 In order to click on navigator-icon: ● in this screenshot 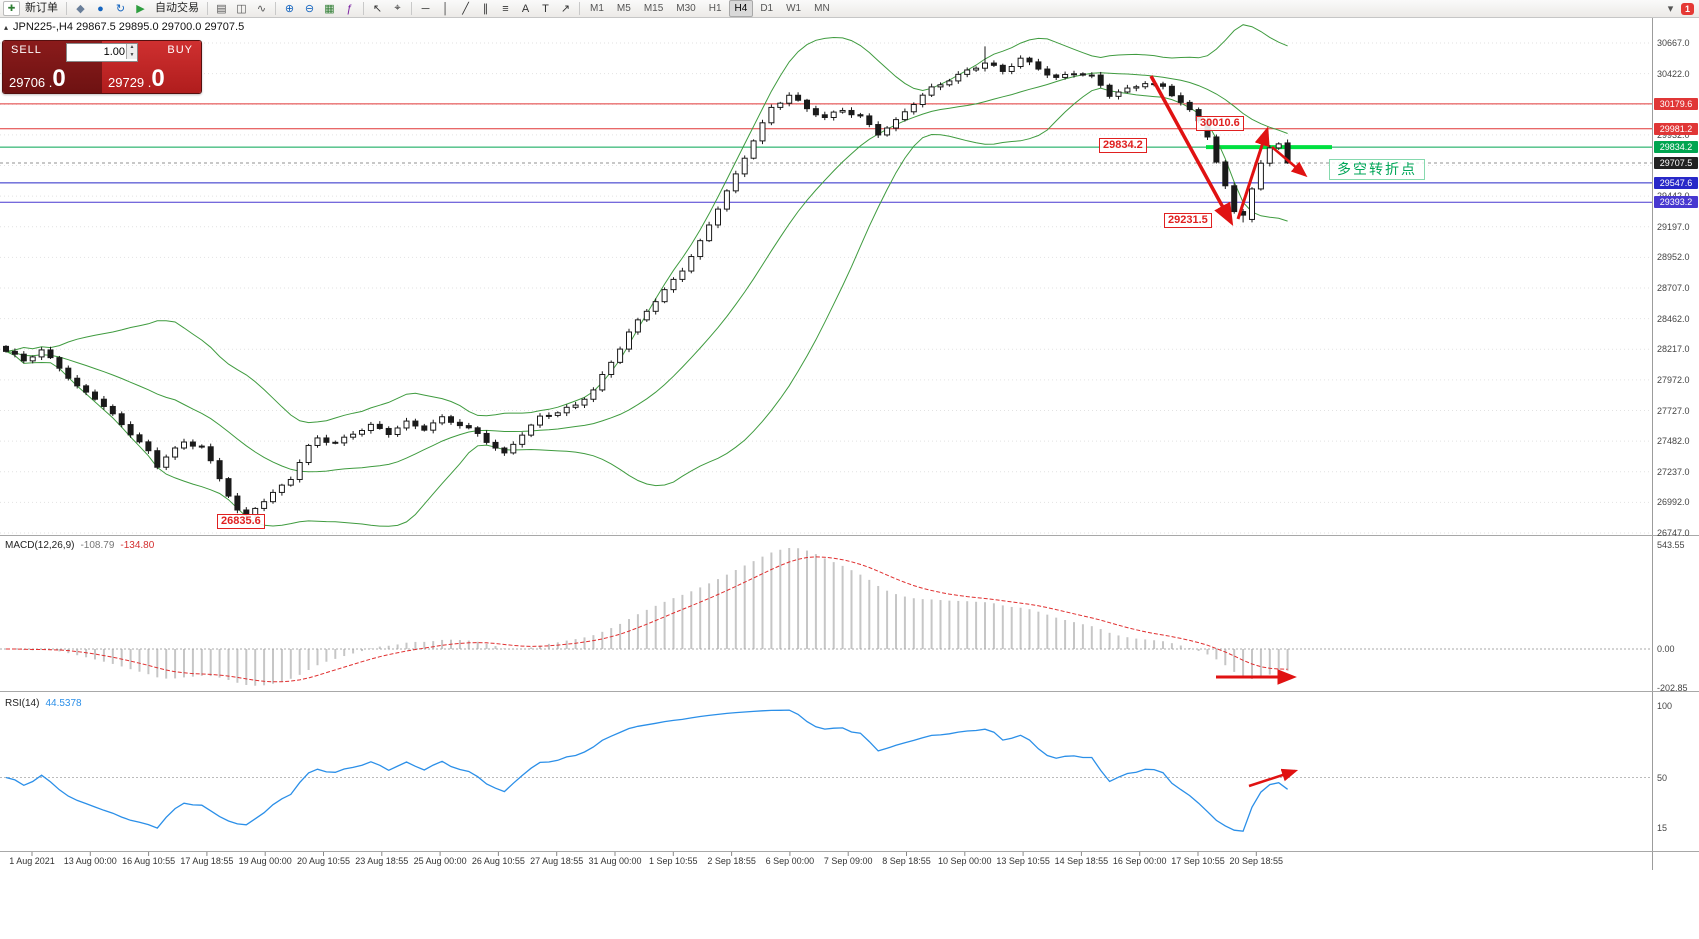, I will do `click(100, 8)`.